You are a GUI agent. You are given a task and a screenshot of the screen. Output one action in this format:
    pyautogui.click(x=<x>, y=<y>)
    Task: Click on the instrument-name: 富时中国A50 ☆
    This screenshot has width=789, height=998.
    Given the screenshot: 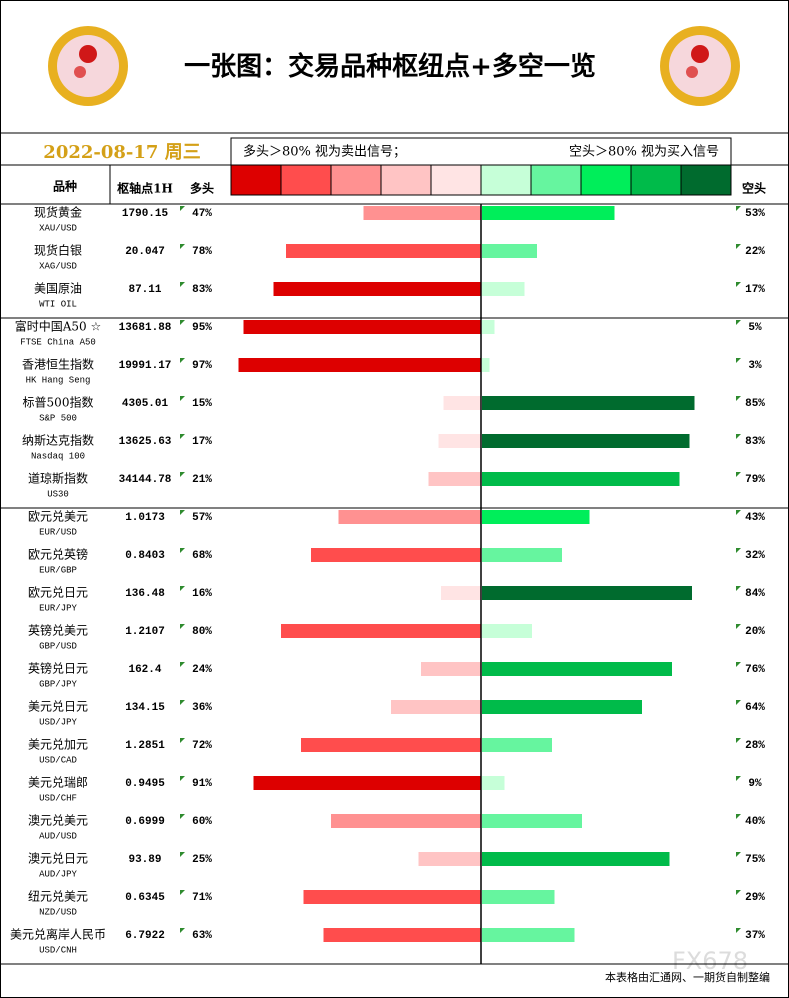 What is the action you would take?
    pyautogui.click(x=58, y=326)
    